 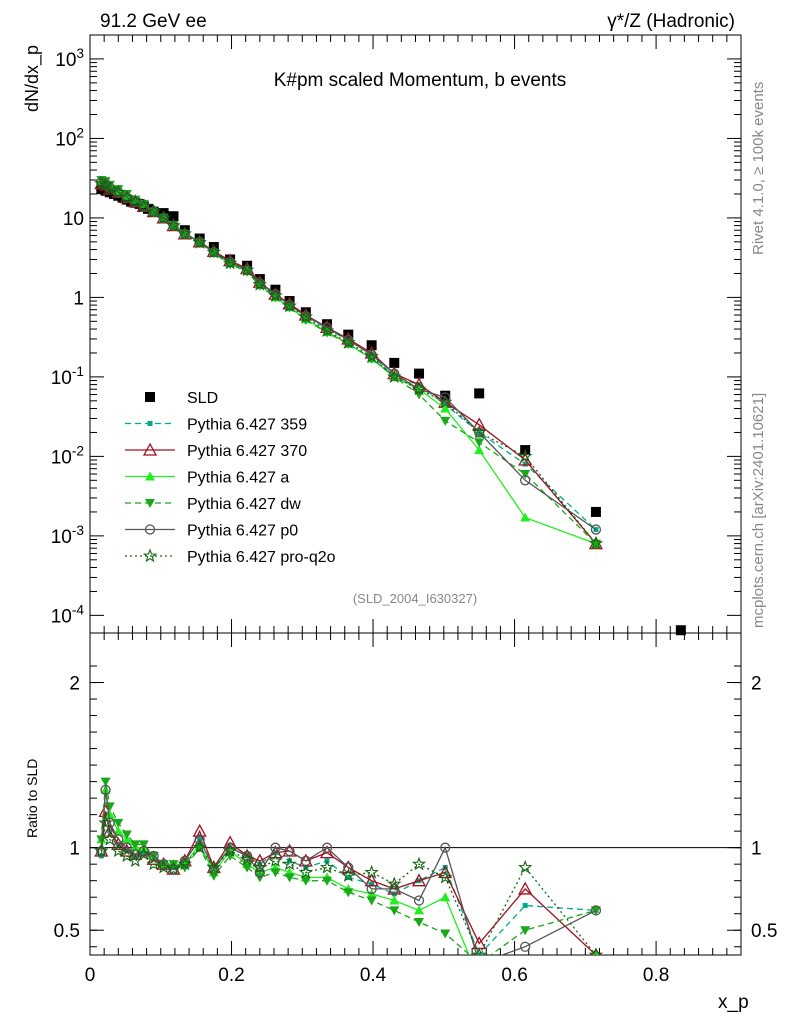 I want to click on chart-title: K#pm scaled Momentum, b events, so click(x=420, y=80).